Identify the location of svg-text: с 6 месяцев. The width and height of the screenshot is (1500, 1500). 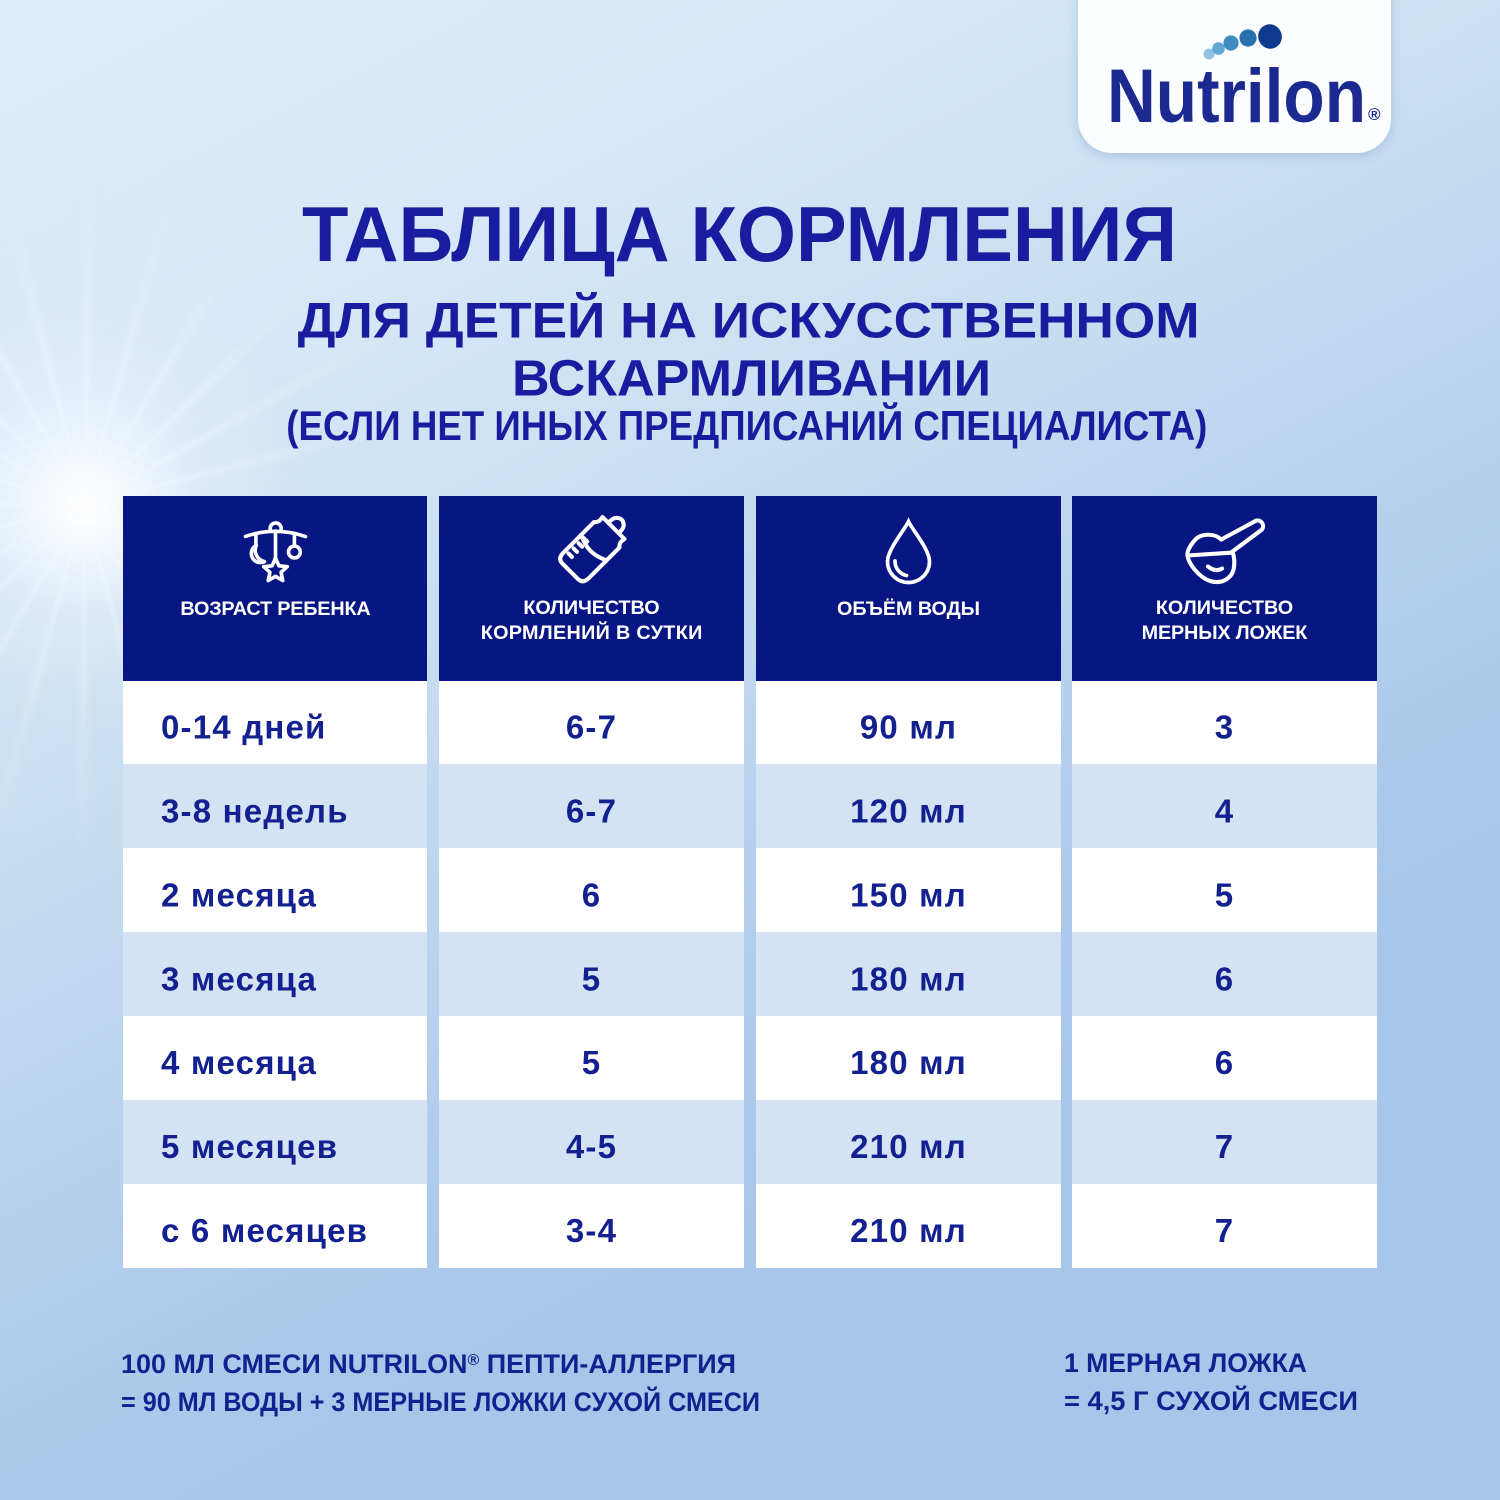
(264, 1230).